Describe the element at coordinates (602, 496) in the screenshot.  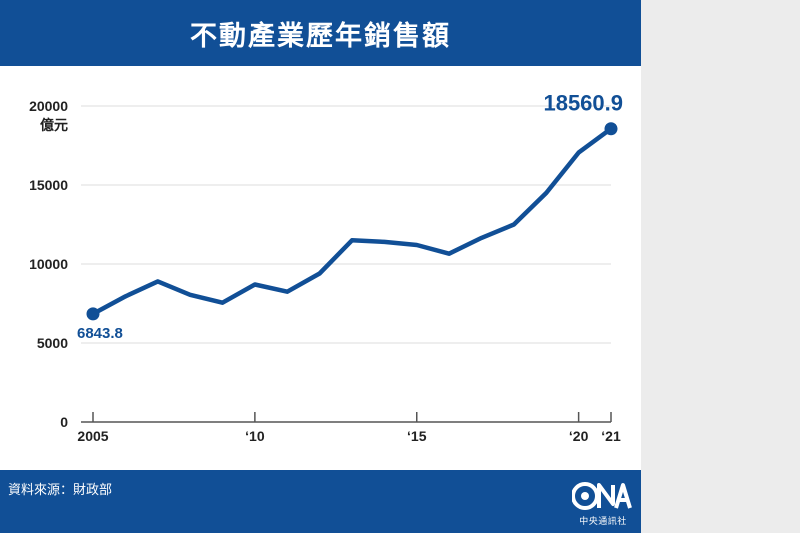
I see `cna-logo-mark` at that location.